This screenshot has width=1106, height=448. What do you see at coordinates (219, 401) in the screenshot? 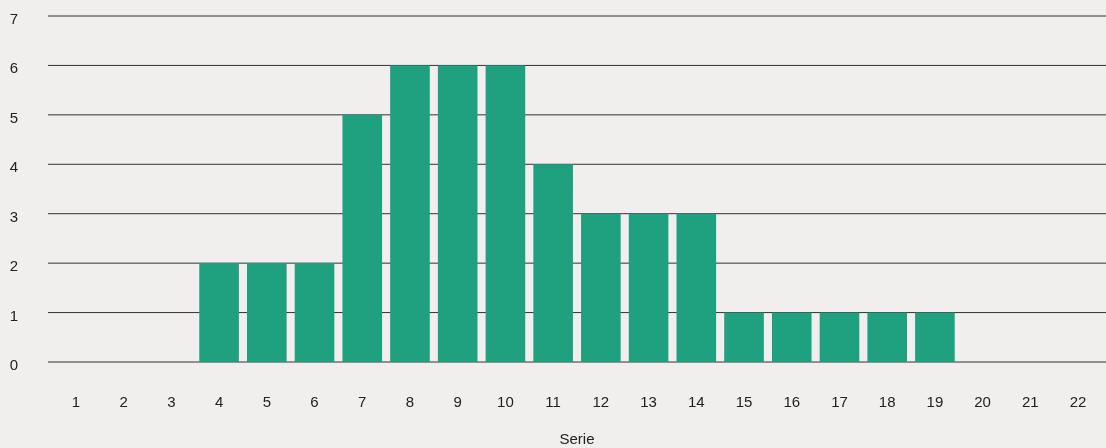
I see `x-tick-label: 4` at bounding box center [219, 401].